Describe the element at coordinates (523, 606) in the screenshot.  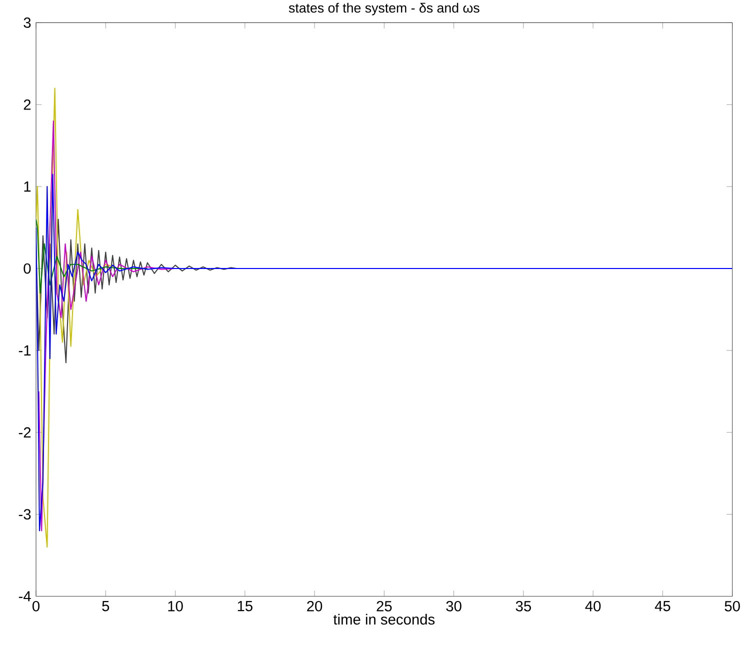
I see `x-tick-label: 35` at that location.